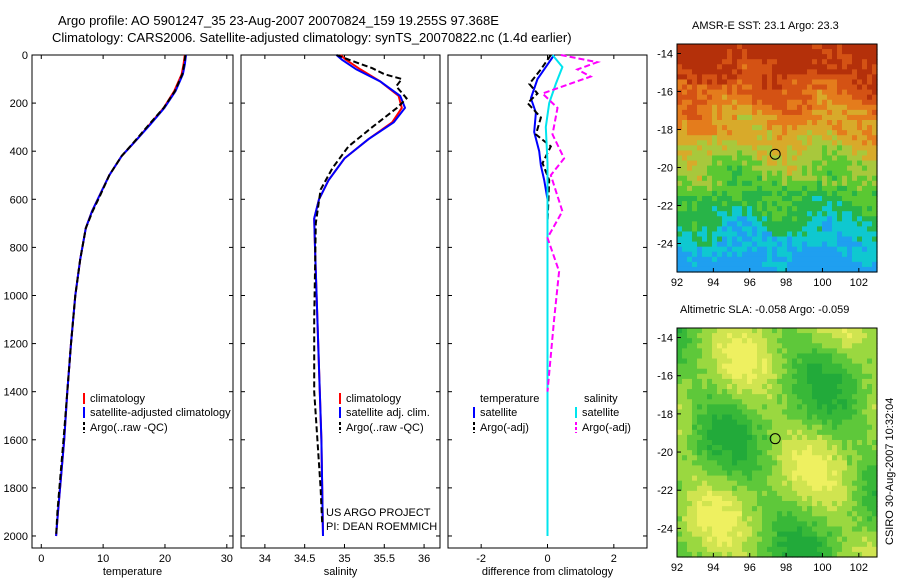  Describe the element at coordinates (16, 537) in the screenshot. I see `depth-tick-label: 2000` at that location.